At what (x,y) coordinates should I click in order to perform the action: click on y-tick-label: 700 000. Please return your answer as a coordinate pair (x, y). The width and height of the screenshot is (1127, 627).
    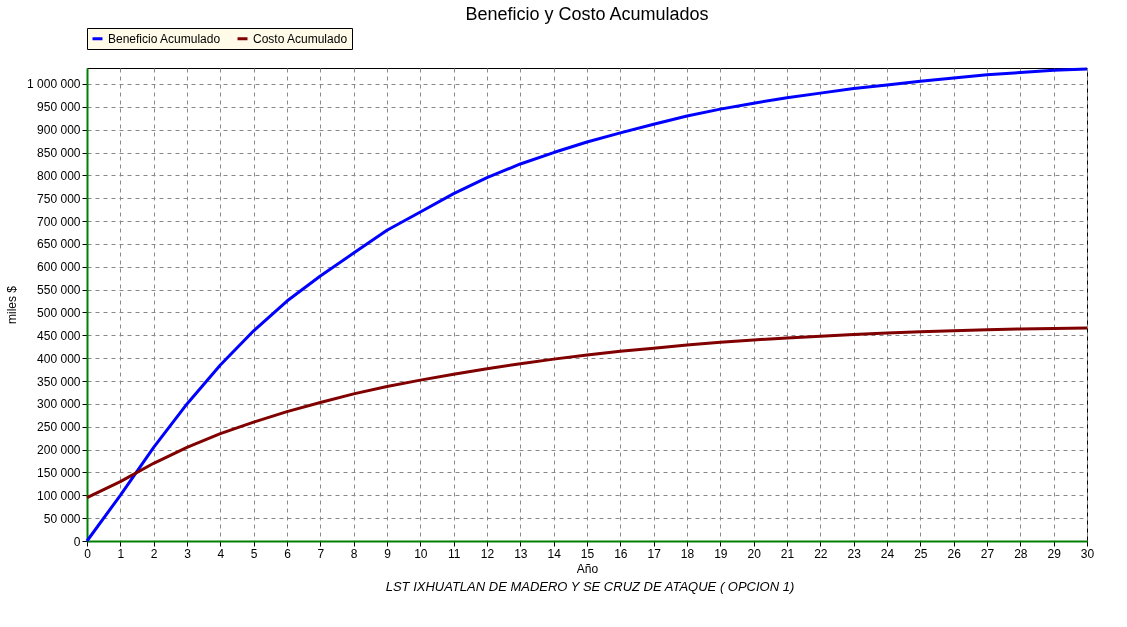
    Looking at the image, I should click on (59, 221).